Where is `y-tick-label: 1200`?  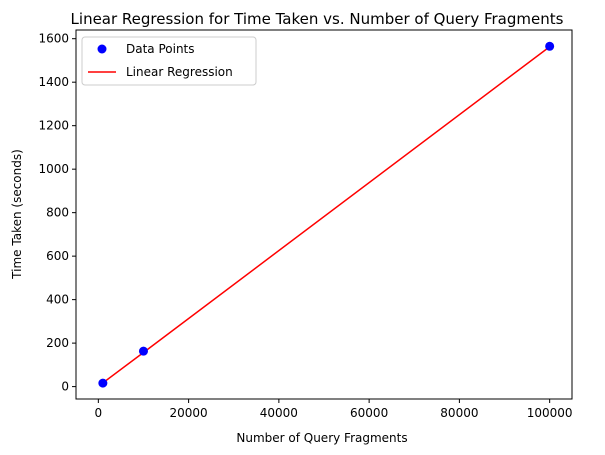 y-tick-label: 1200 is located at coordinates (53, 126).